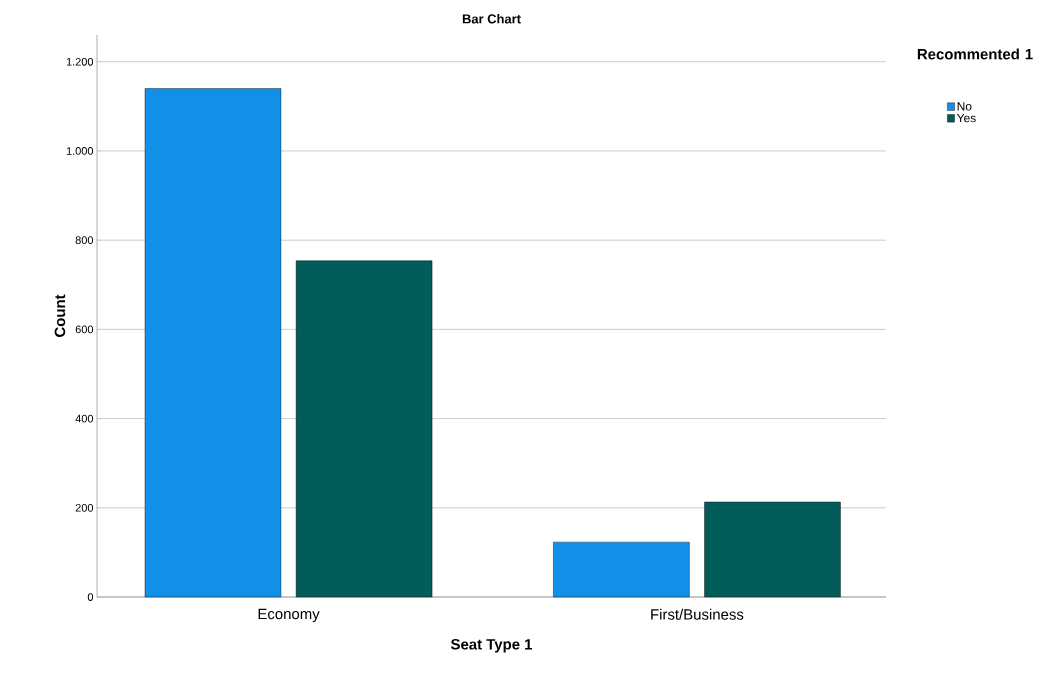 This screenshot has width=1061, height=679. What do you see at coordinates (60, 315) in the screenshot?
I see `y-axis-title: Count` at bounding box center [60, 315].